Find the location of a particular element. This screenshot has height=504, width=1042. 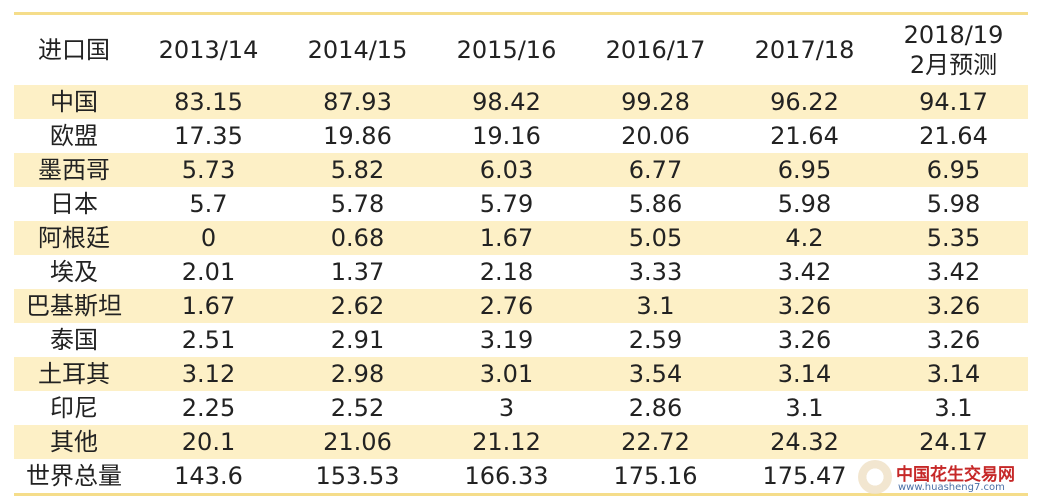

table-row: 墨西哥 5.73 5.82 6.03 6.77 6.95 6.95 is located at coordinates (521, 170).